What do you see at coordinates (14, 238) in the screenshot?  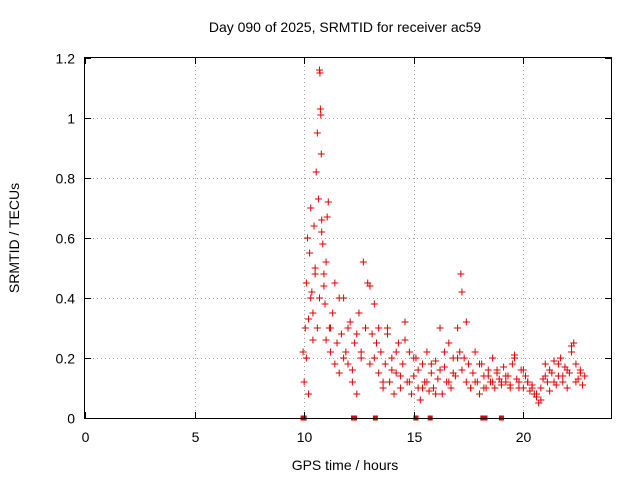 I see `y-axis-label: SRMTID / TECUs` at bounding box center [14, 238].